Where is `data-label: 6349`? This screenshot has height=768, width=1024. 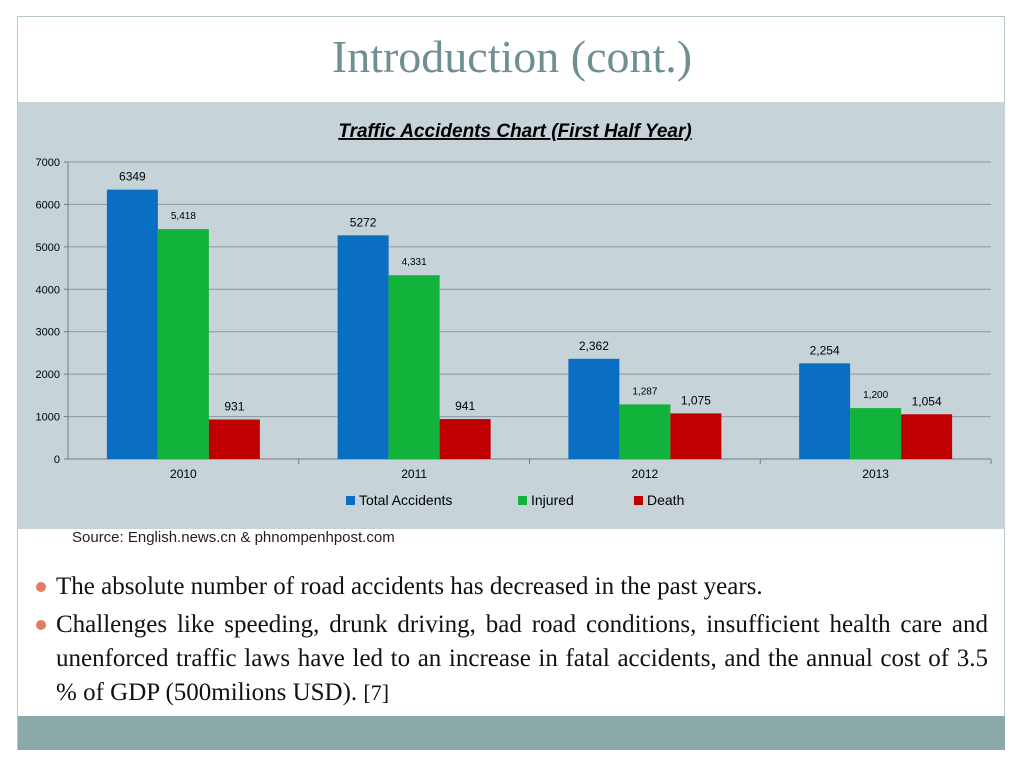 data-label: 6349 is located at coordinates (132, 177).